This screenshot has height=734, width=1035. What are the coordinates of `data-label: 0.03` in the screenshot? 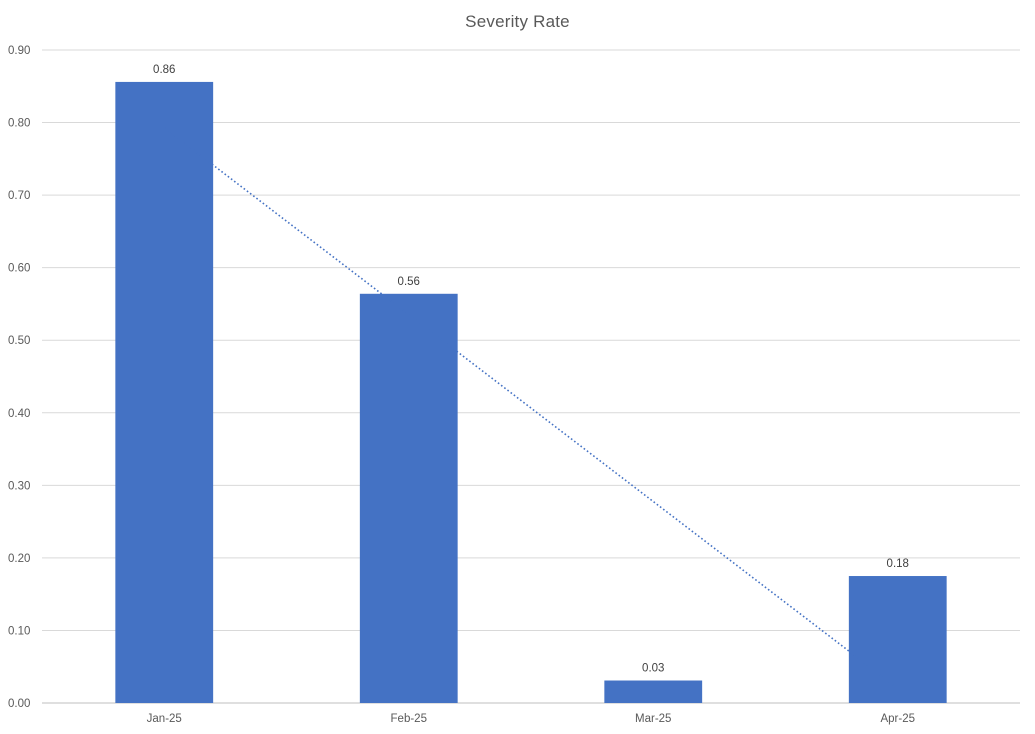 It's located at (653, 669).